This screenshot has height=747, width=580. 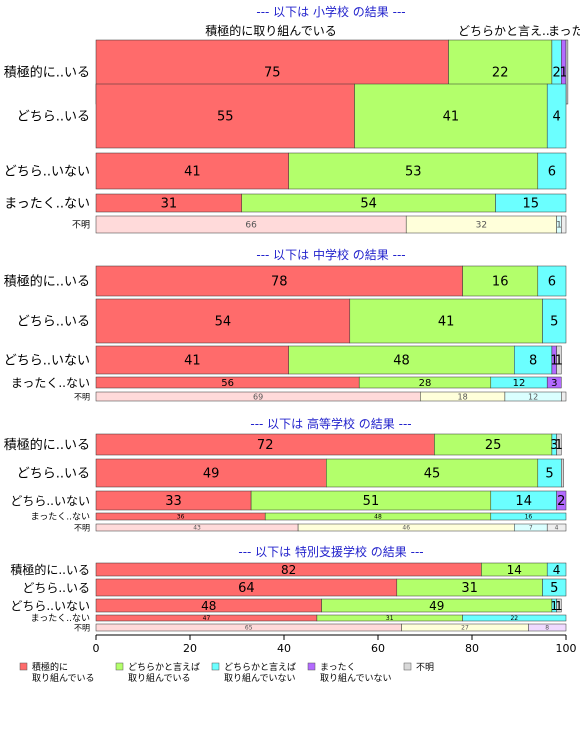 I want to click on row-label: 不明, so click(x=82, y=396).